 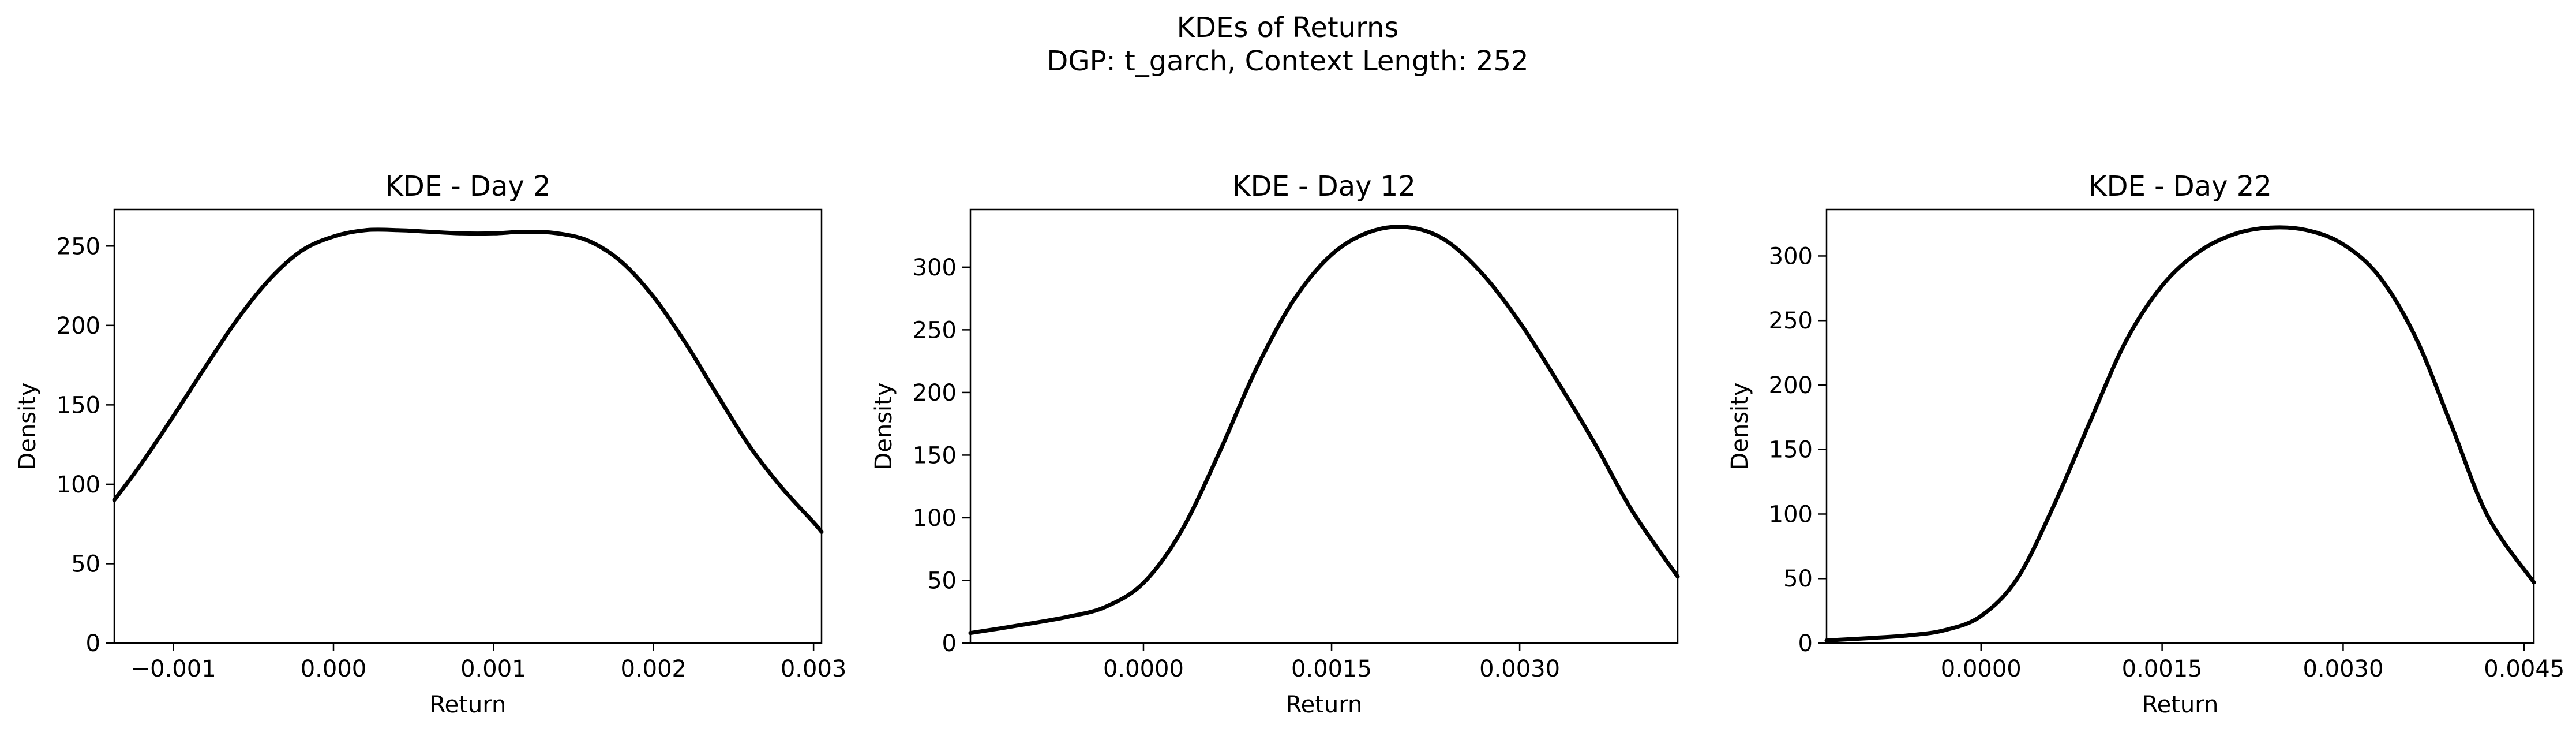 What do you see at coordinates (1324, 186) in the screenshot?
I see `subplot-title: KDE - Day 12` at bounding box center [1324, 186].